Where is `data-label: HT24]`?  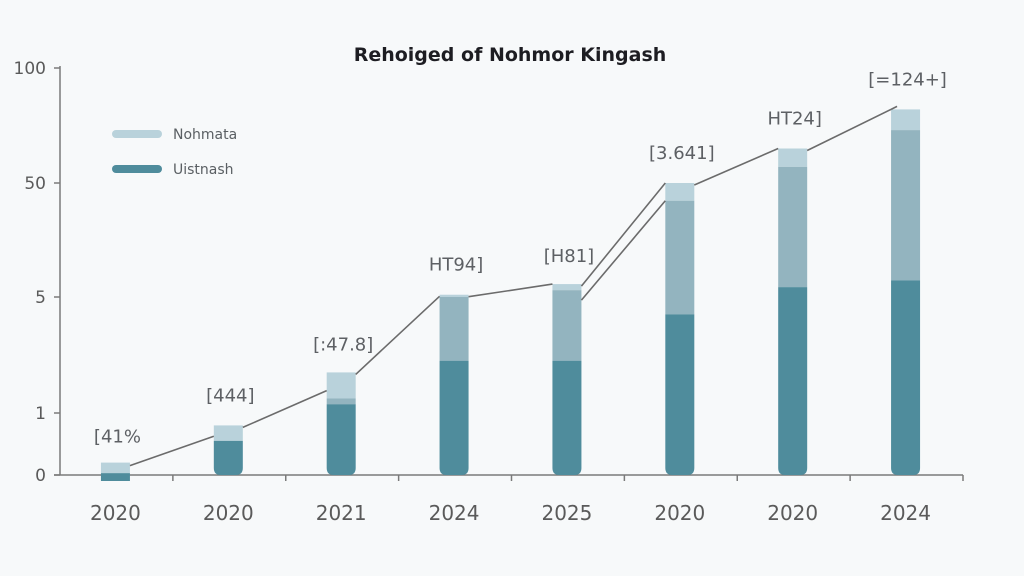
data-label: HT24] is located at coordinates (794, 119).